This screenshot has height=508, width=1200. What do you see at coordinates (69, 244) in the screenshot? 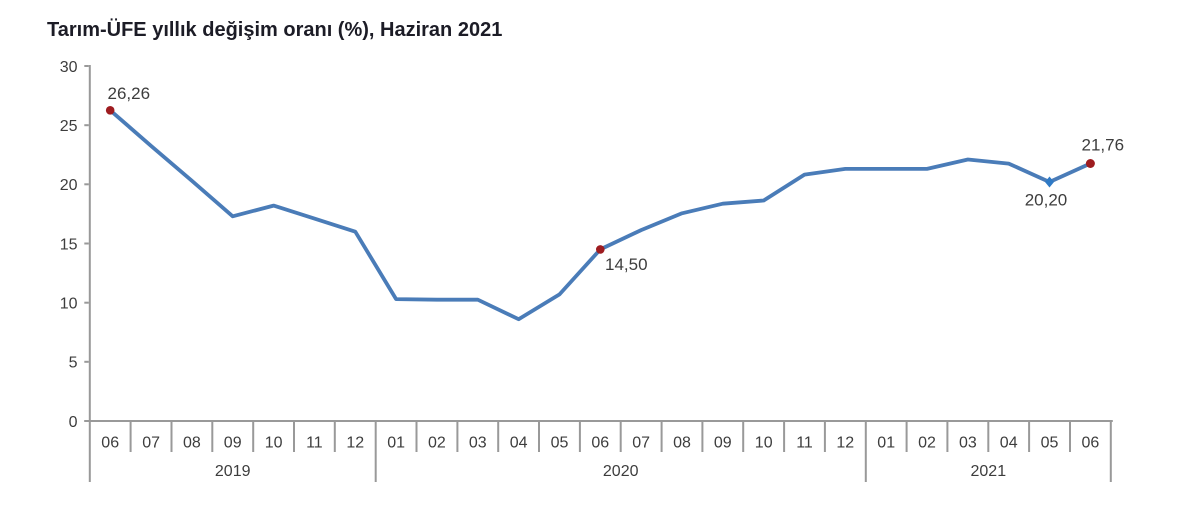
I see `svg-text: 15` at bounding box center [69, 244].